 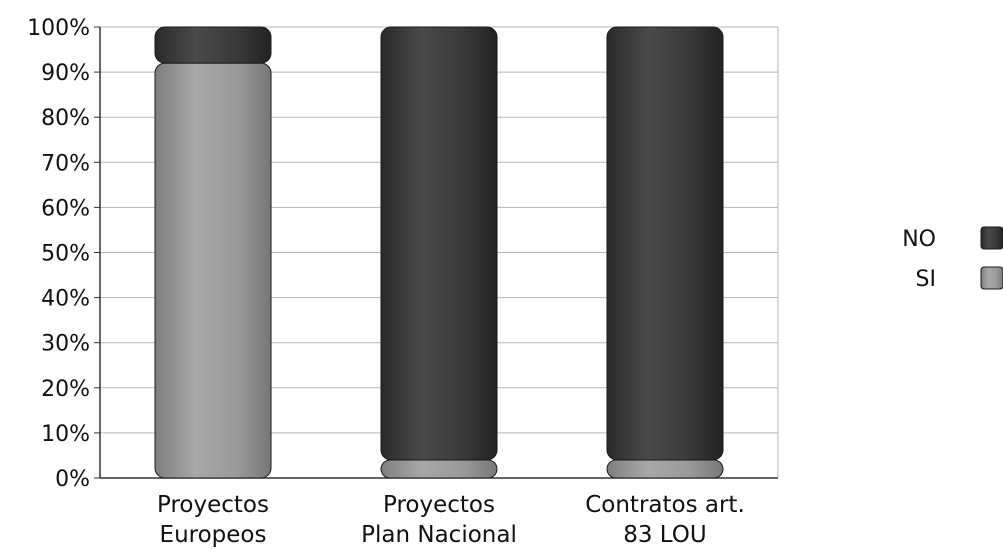 What do you see at coordinates (65, 344) in the screenshot?
I see `y-tick-label: 30%` at bounding box center [65, 344].